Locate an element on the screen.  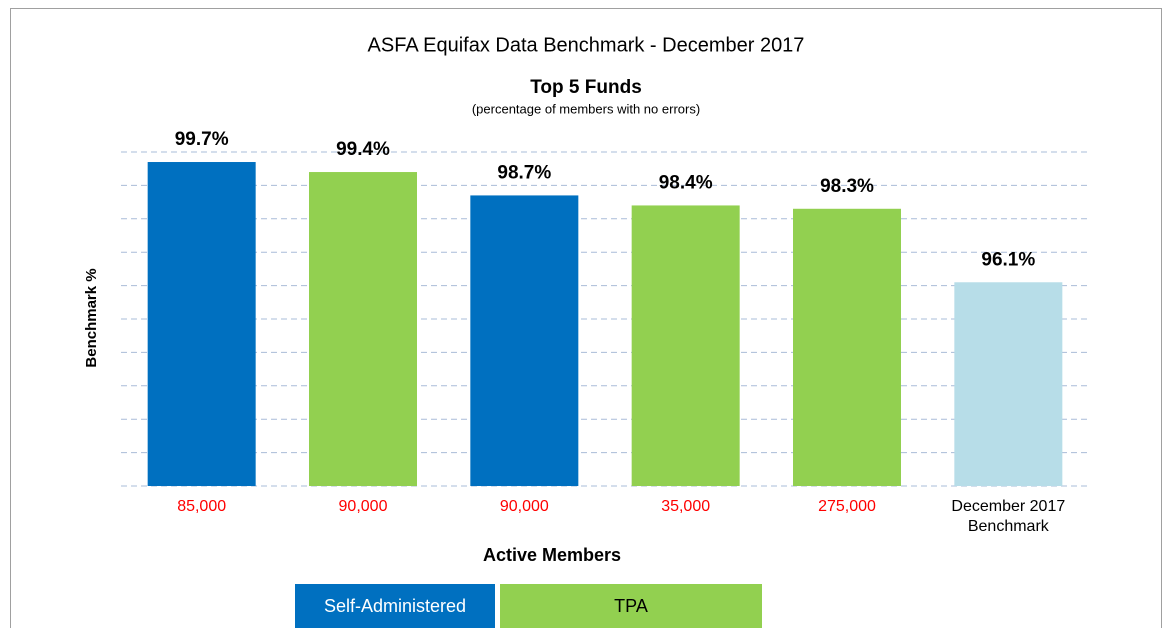
x-tick-label: 35,000 is located at coordinates (686, 506).